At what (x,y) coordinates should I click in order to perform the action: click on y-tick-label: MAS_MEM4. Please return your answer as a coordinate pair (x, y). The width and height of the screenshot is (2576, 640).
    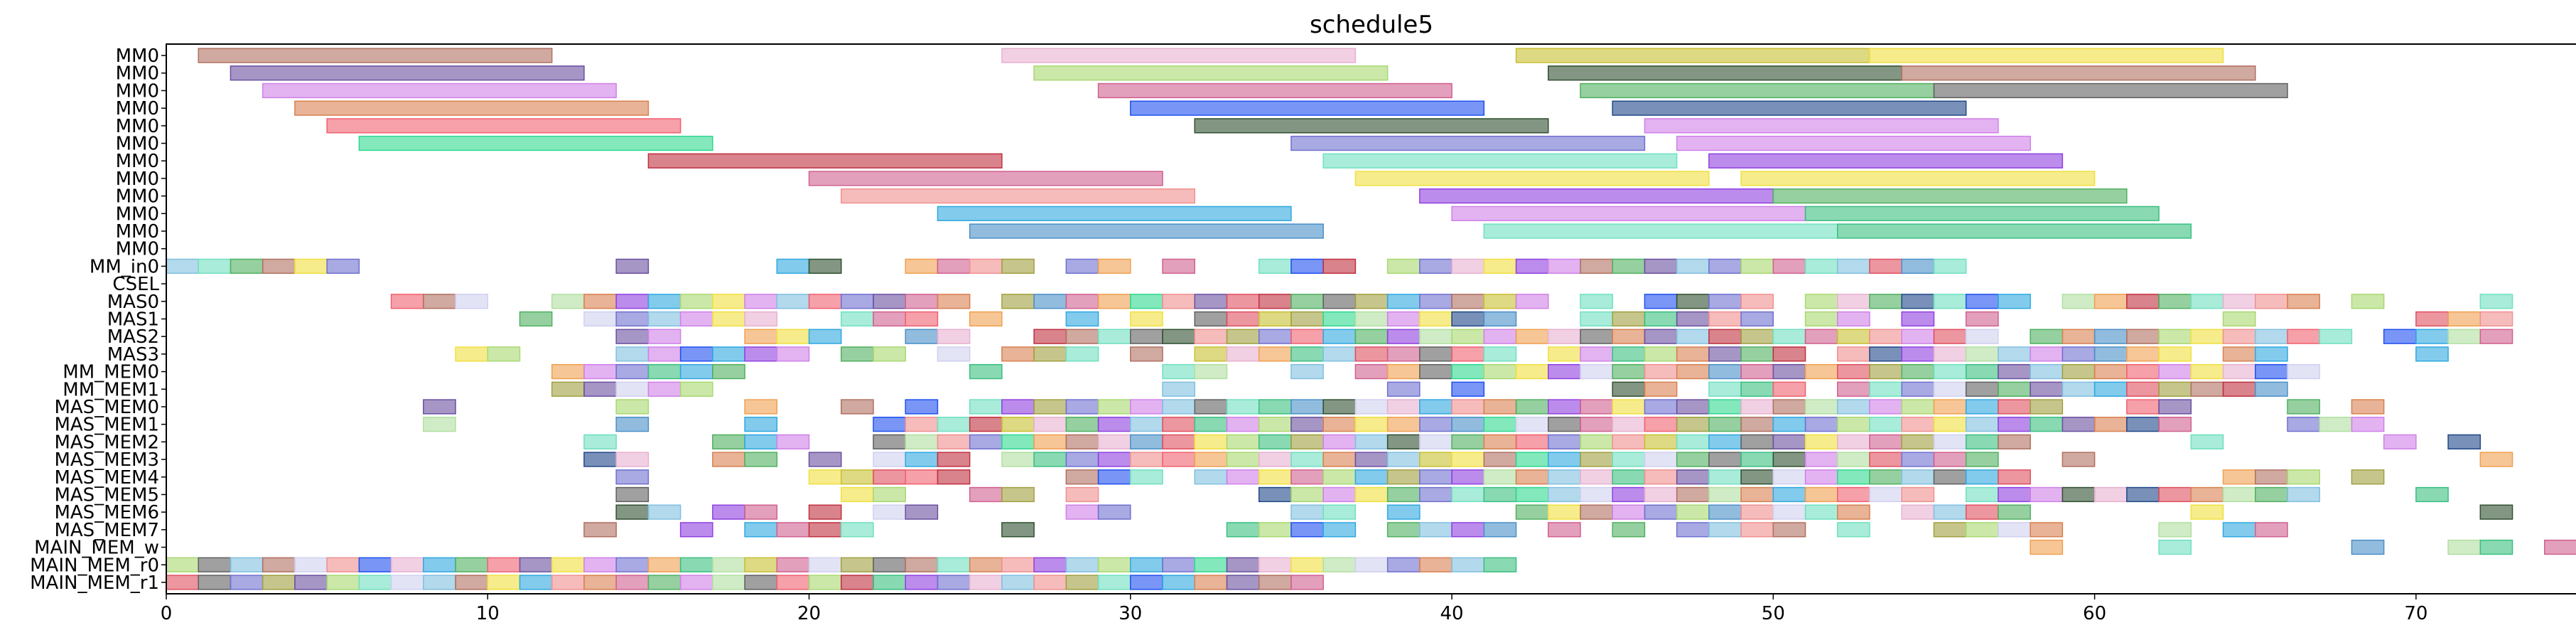
    Looking at the image, I should click on (107, 478).